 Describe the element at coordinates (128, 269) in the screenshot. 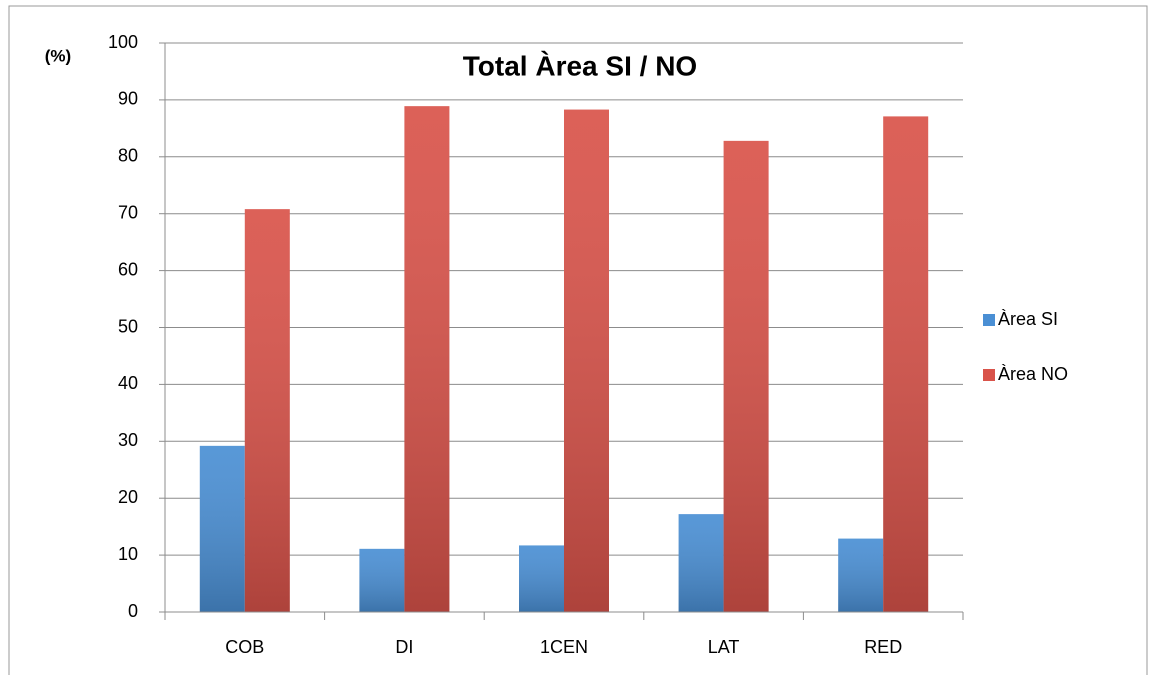

I see `y-tick-label: 60` at that location.